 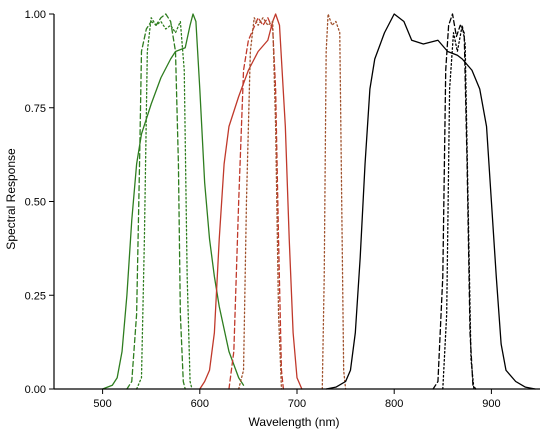 What do you see at coordinates (491, 404) in the screenshot?
I see `x-tick-label: 900` at bounding box center [491, 404].